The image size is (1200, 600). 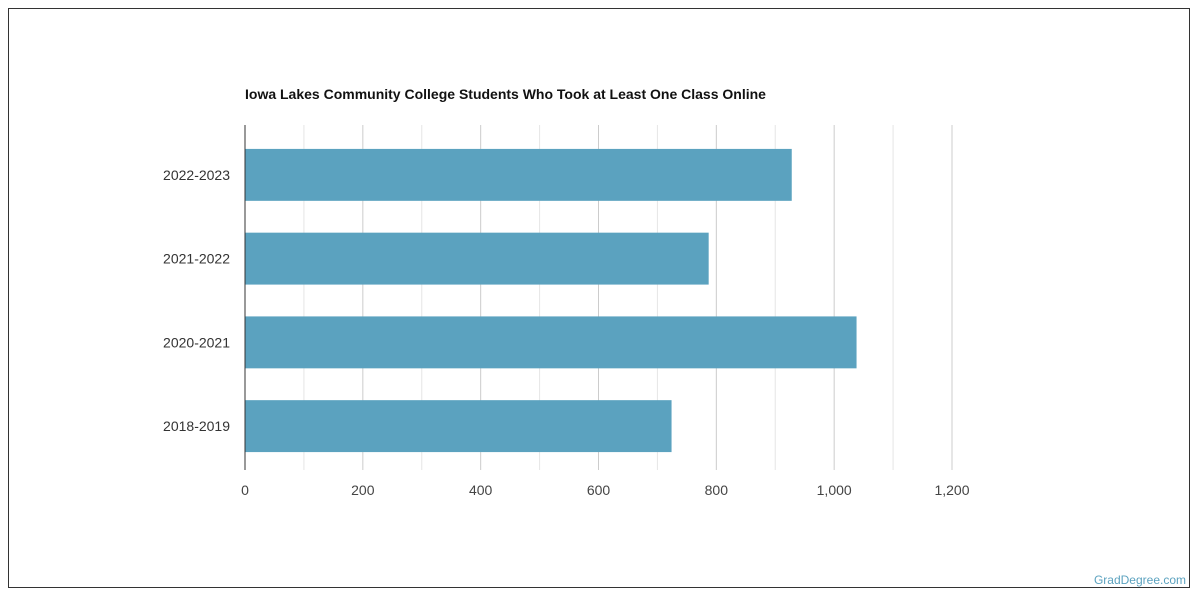 What do you see at coordinates (717, 490) in the screenshot?
I see `x-tick-label: 800` at bounding box center [717, 490].